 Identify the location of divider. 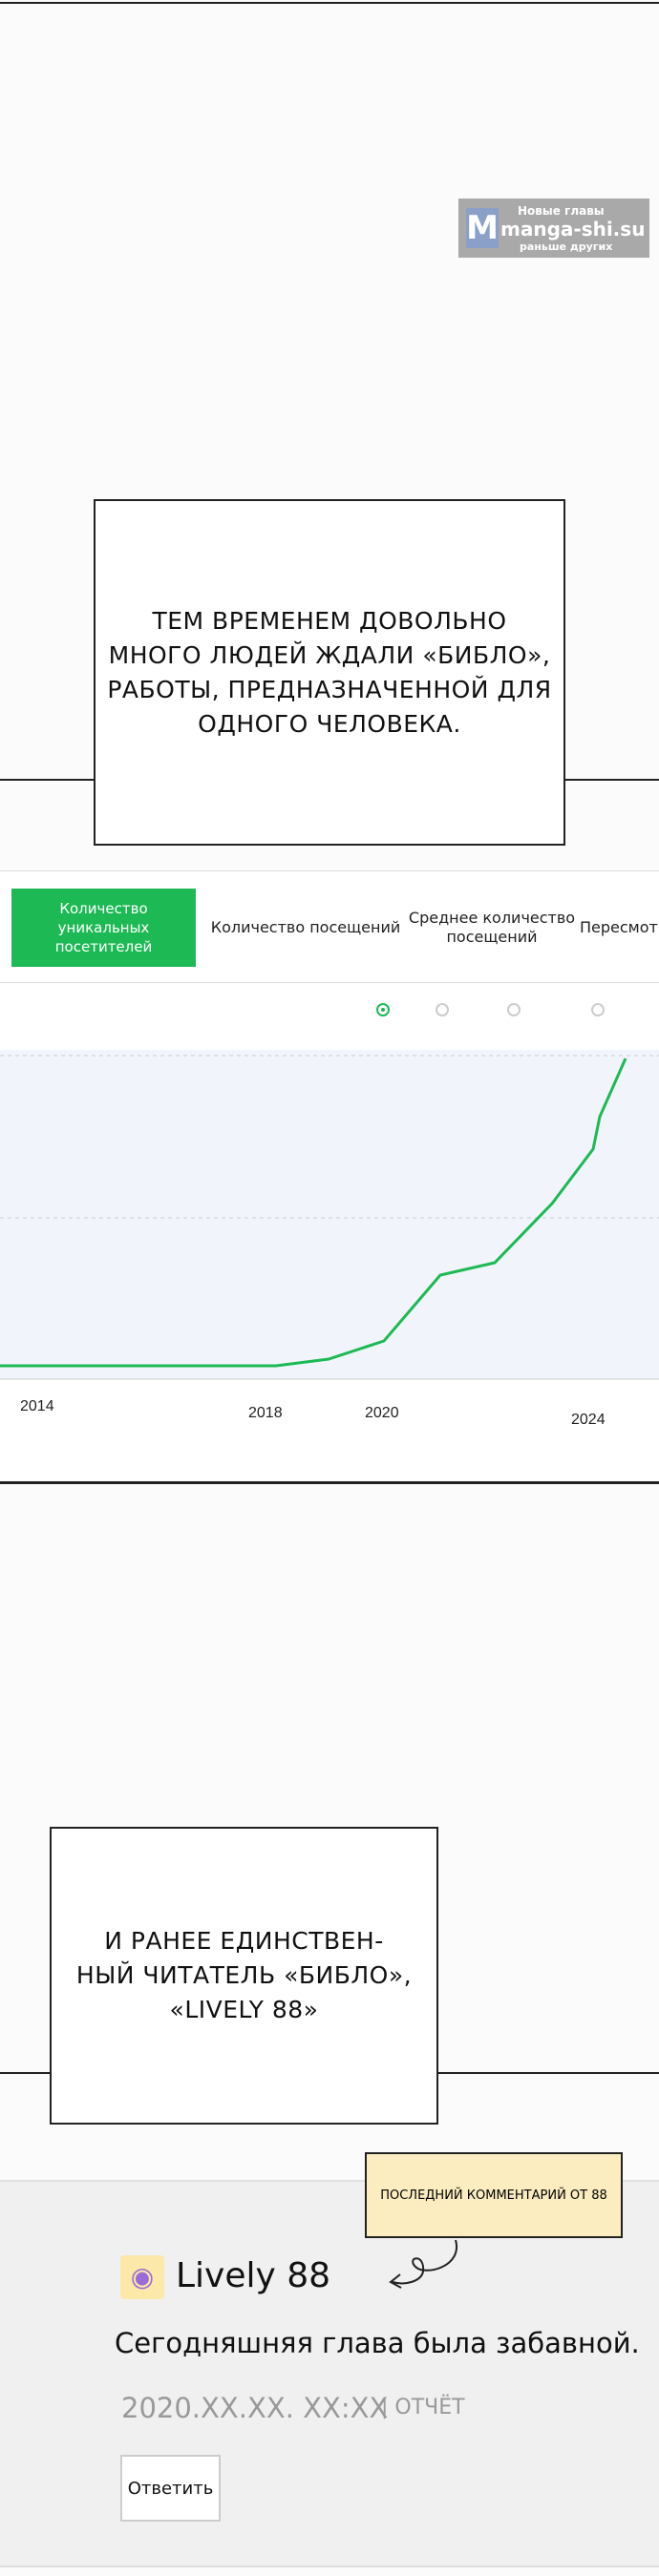
(329, 982).